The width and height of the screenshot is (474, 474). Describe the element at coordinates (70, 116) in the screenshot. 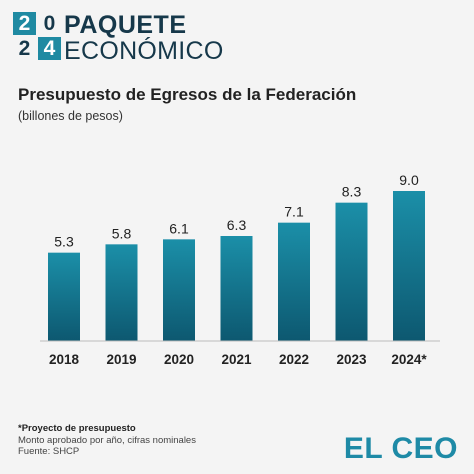

I see `chart-subtitle: (billones de pesos)` at that location.